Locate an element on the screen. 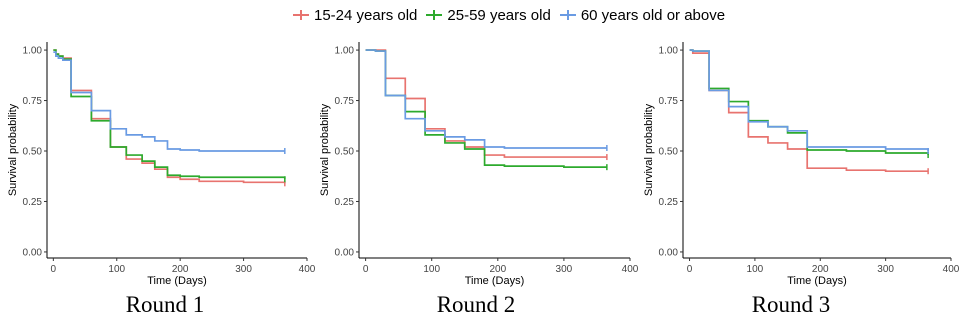  caption-round-2: Round 2 is located at coordinates (476, 304).